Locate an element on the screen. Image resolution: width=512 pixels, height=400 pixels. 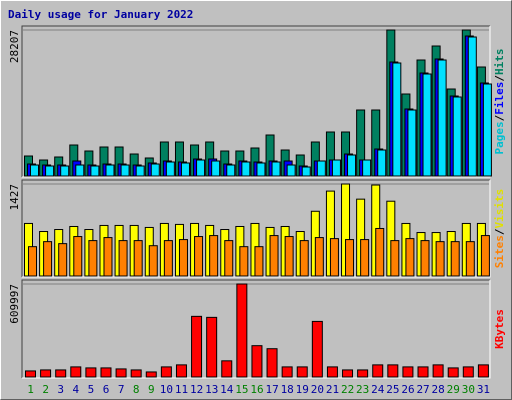
legend-entry: KBytes is located at coordinates (499, 329).